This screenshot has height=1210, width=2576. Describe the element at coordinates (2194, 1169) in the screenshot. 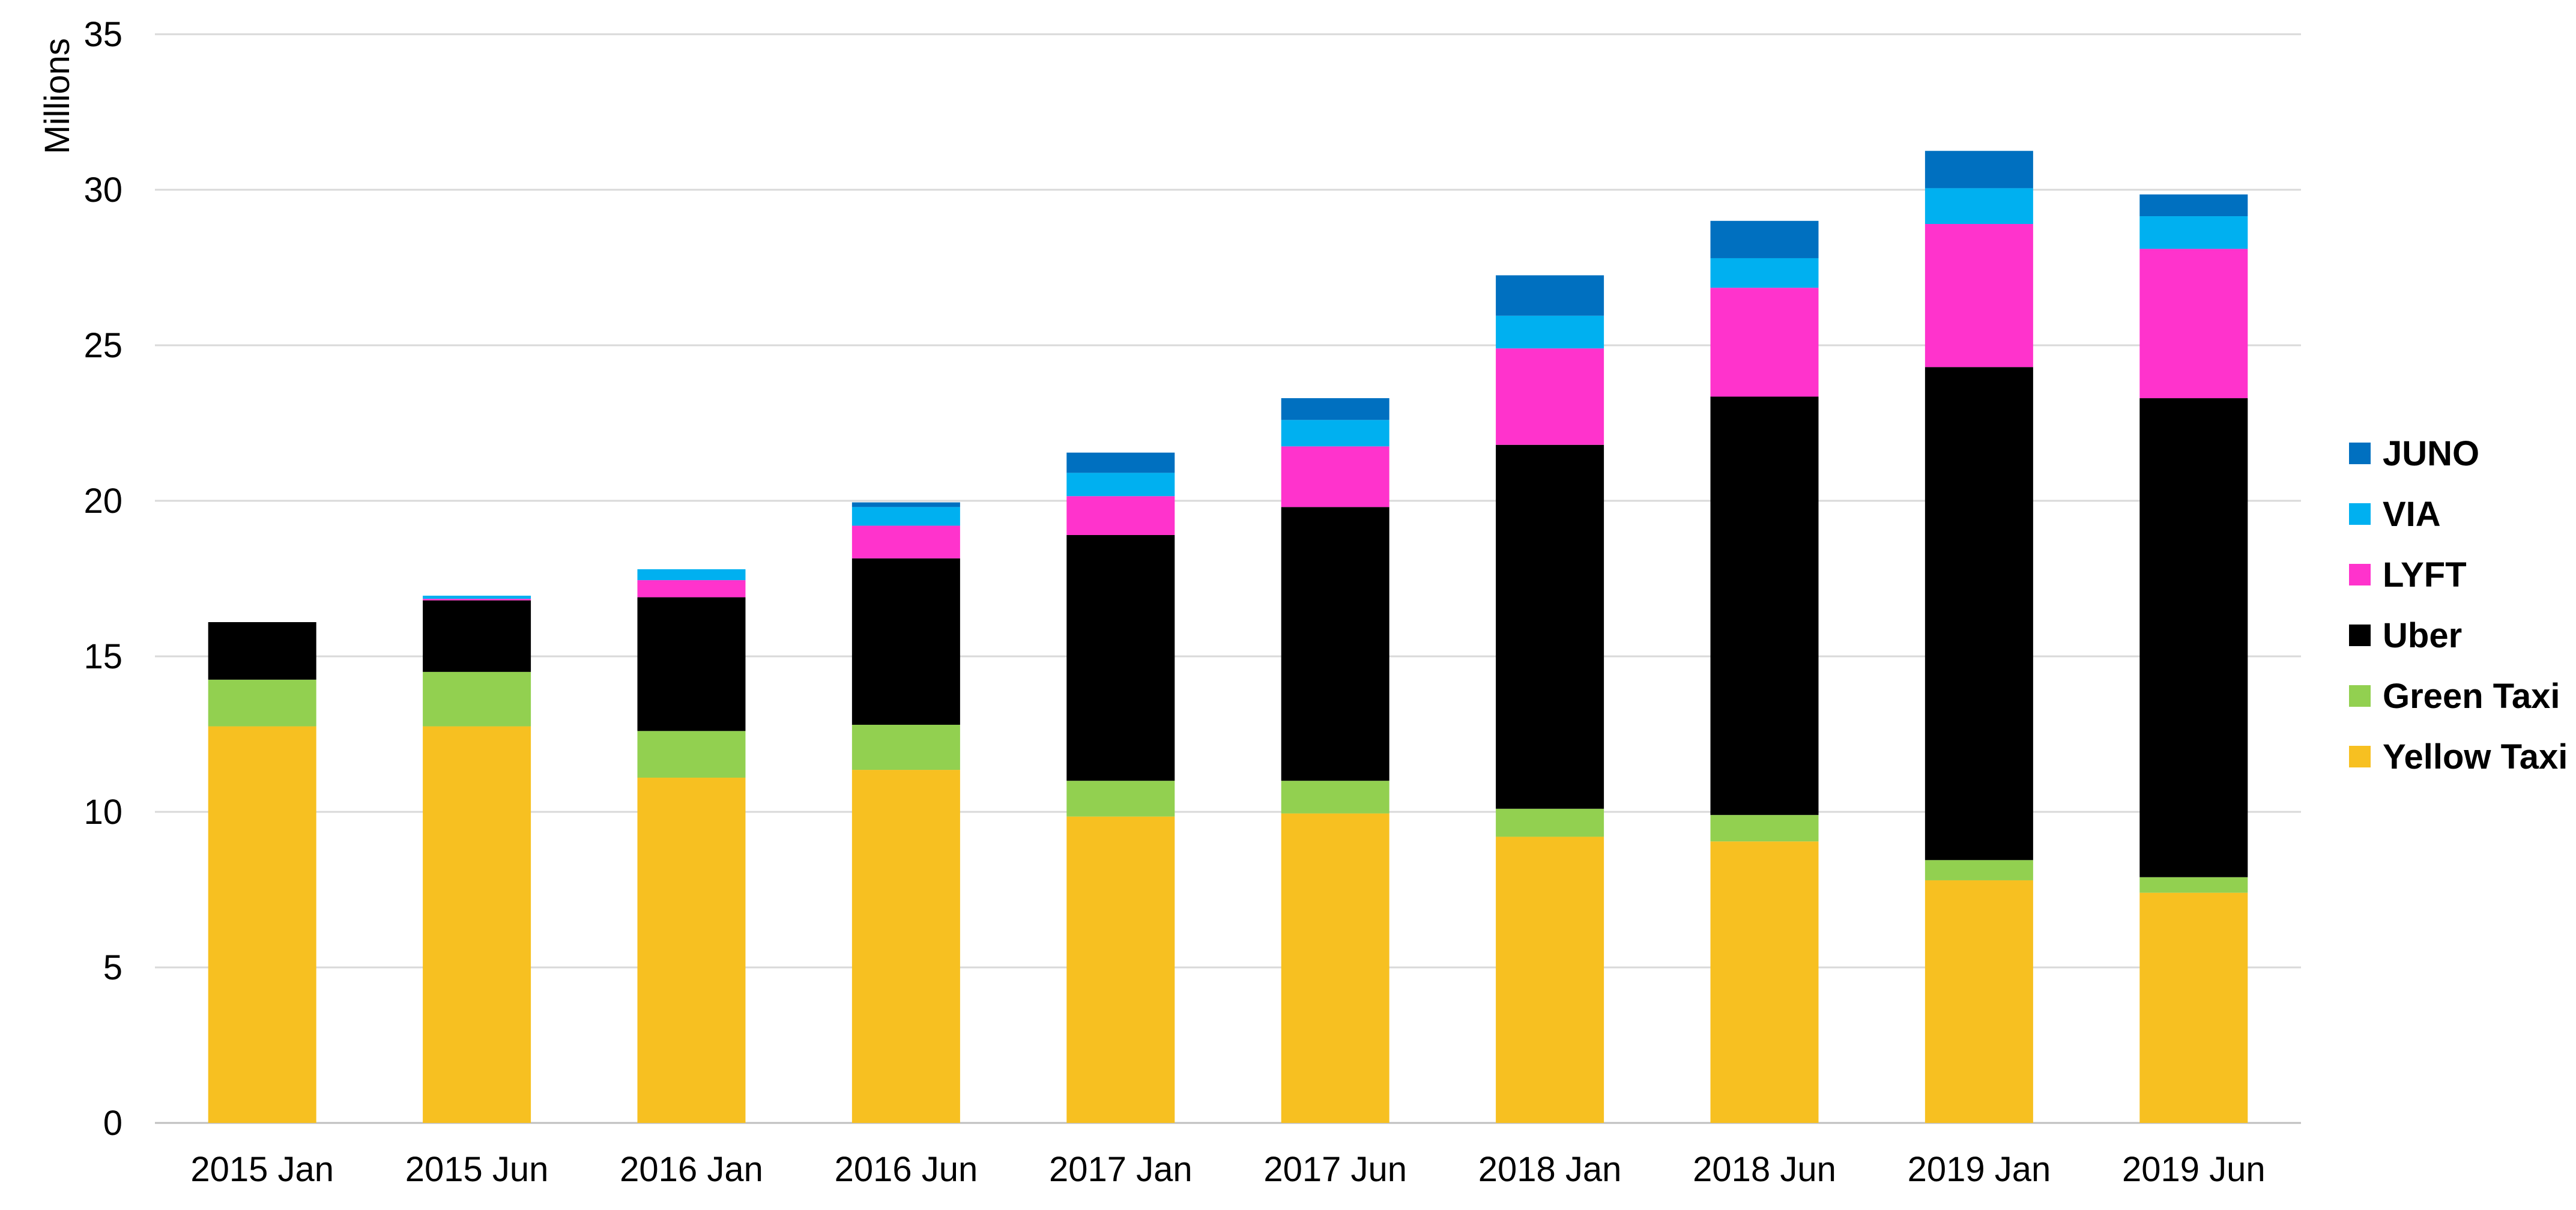

I see `x-tick-label: 2019 Jun` at that location.